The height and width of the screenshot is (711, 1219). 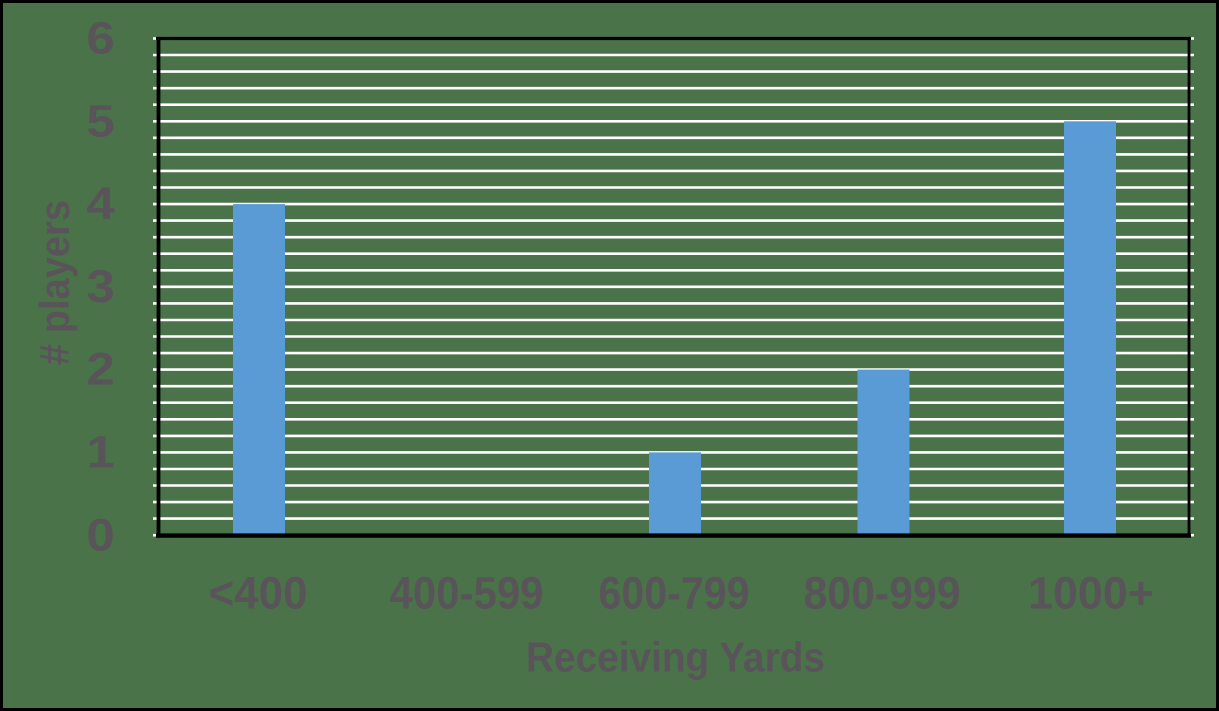 What do you see at coordinates (100, 369) in the screenshot?
I see `svg-text: 2` at bounding box center [100, 369].